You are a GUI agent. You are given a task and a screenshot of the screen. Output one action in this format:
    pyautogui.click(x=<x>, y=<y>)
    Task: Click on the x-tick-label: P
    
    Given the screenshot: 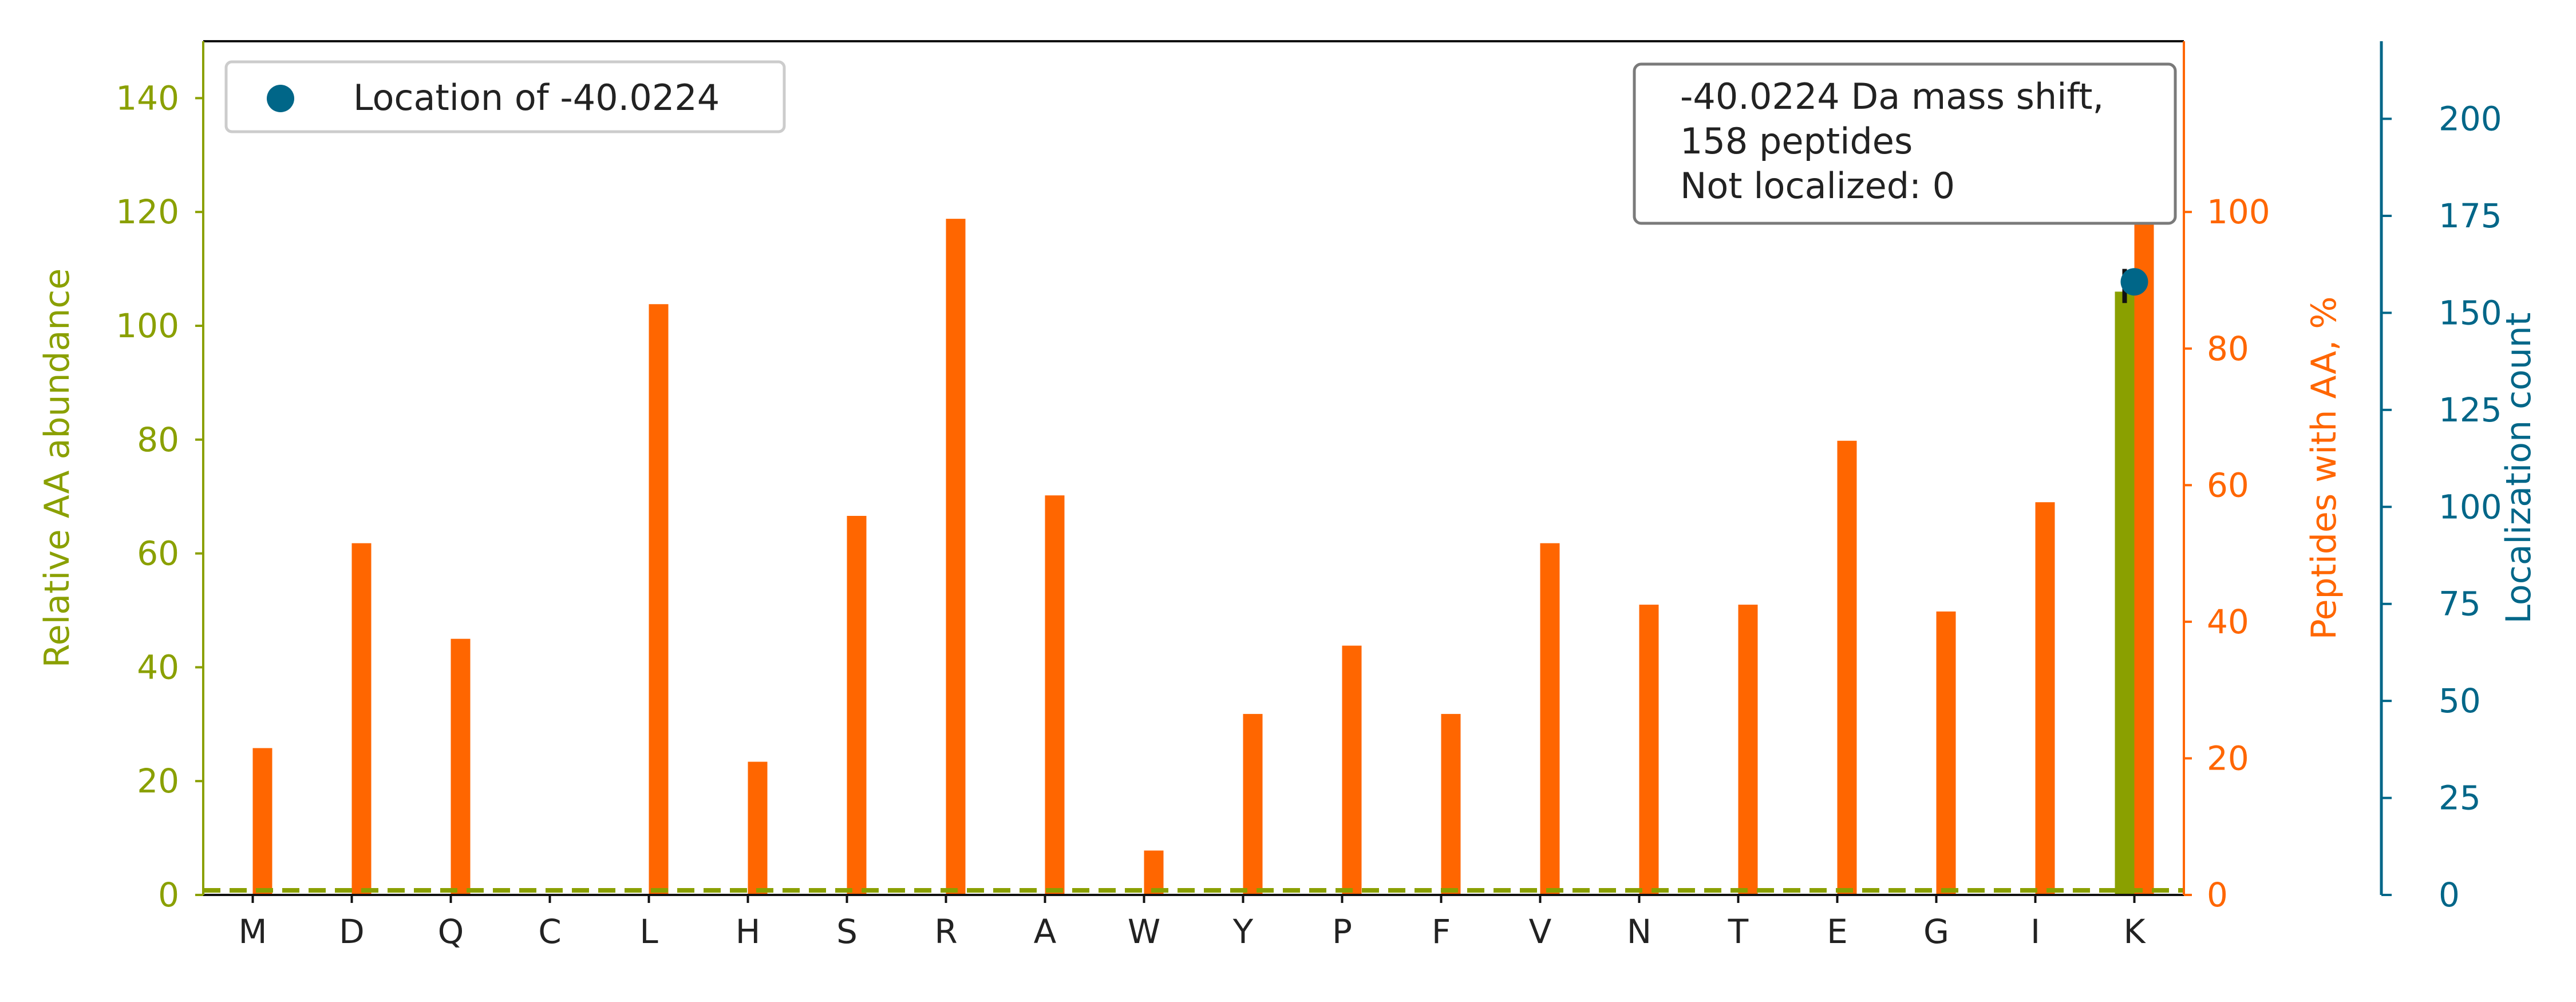 What is the action you would take?
    pyautogui.click(x=1342, y=931)
    